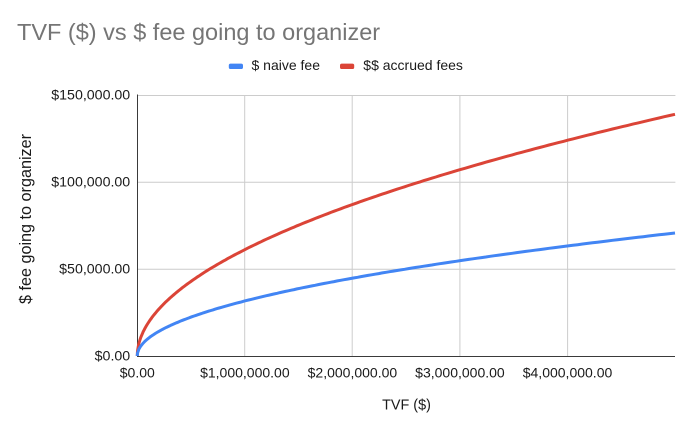 The height and width of the screenshot is (423, 690). Describe the element at coordinates (26, 218) in the screenshot. I see `svg-text: $ fee going to organizer` at that location.